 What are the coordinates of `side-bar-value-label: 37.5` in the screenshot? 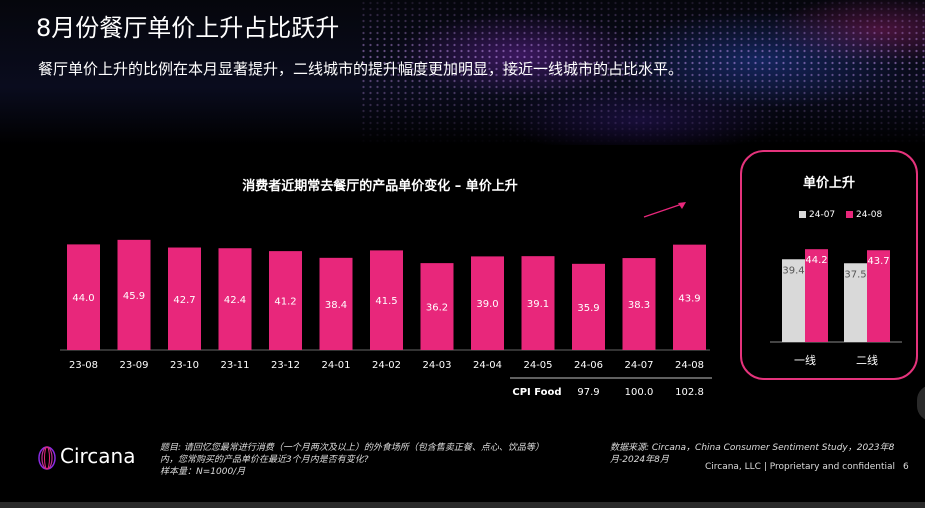 It's located at (855, 274).